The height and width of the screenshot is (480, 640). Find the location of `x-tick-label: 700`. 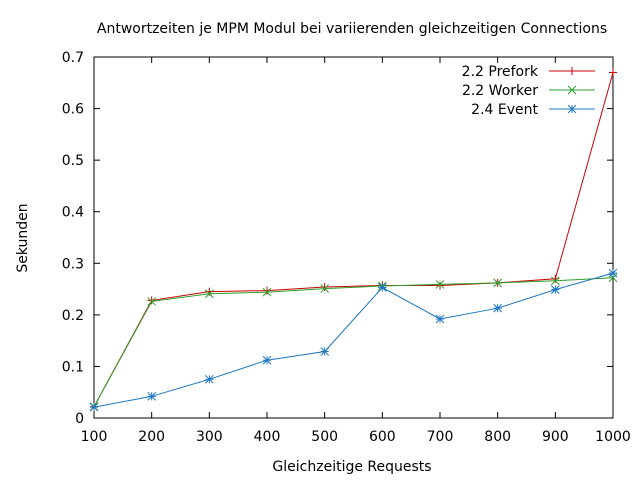

x-tick-label: 700 is located at coordinates (440, 437).